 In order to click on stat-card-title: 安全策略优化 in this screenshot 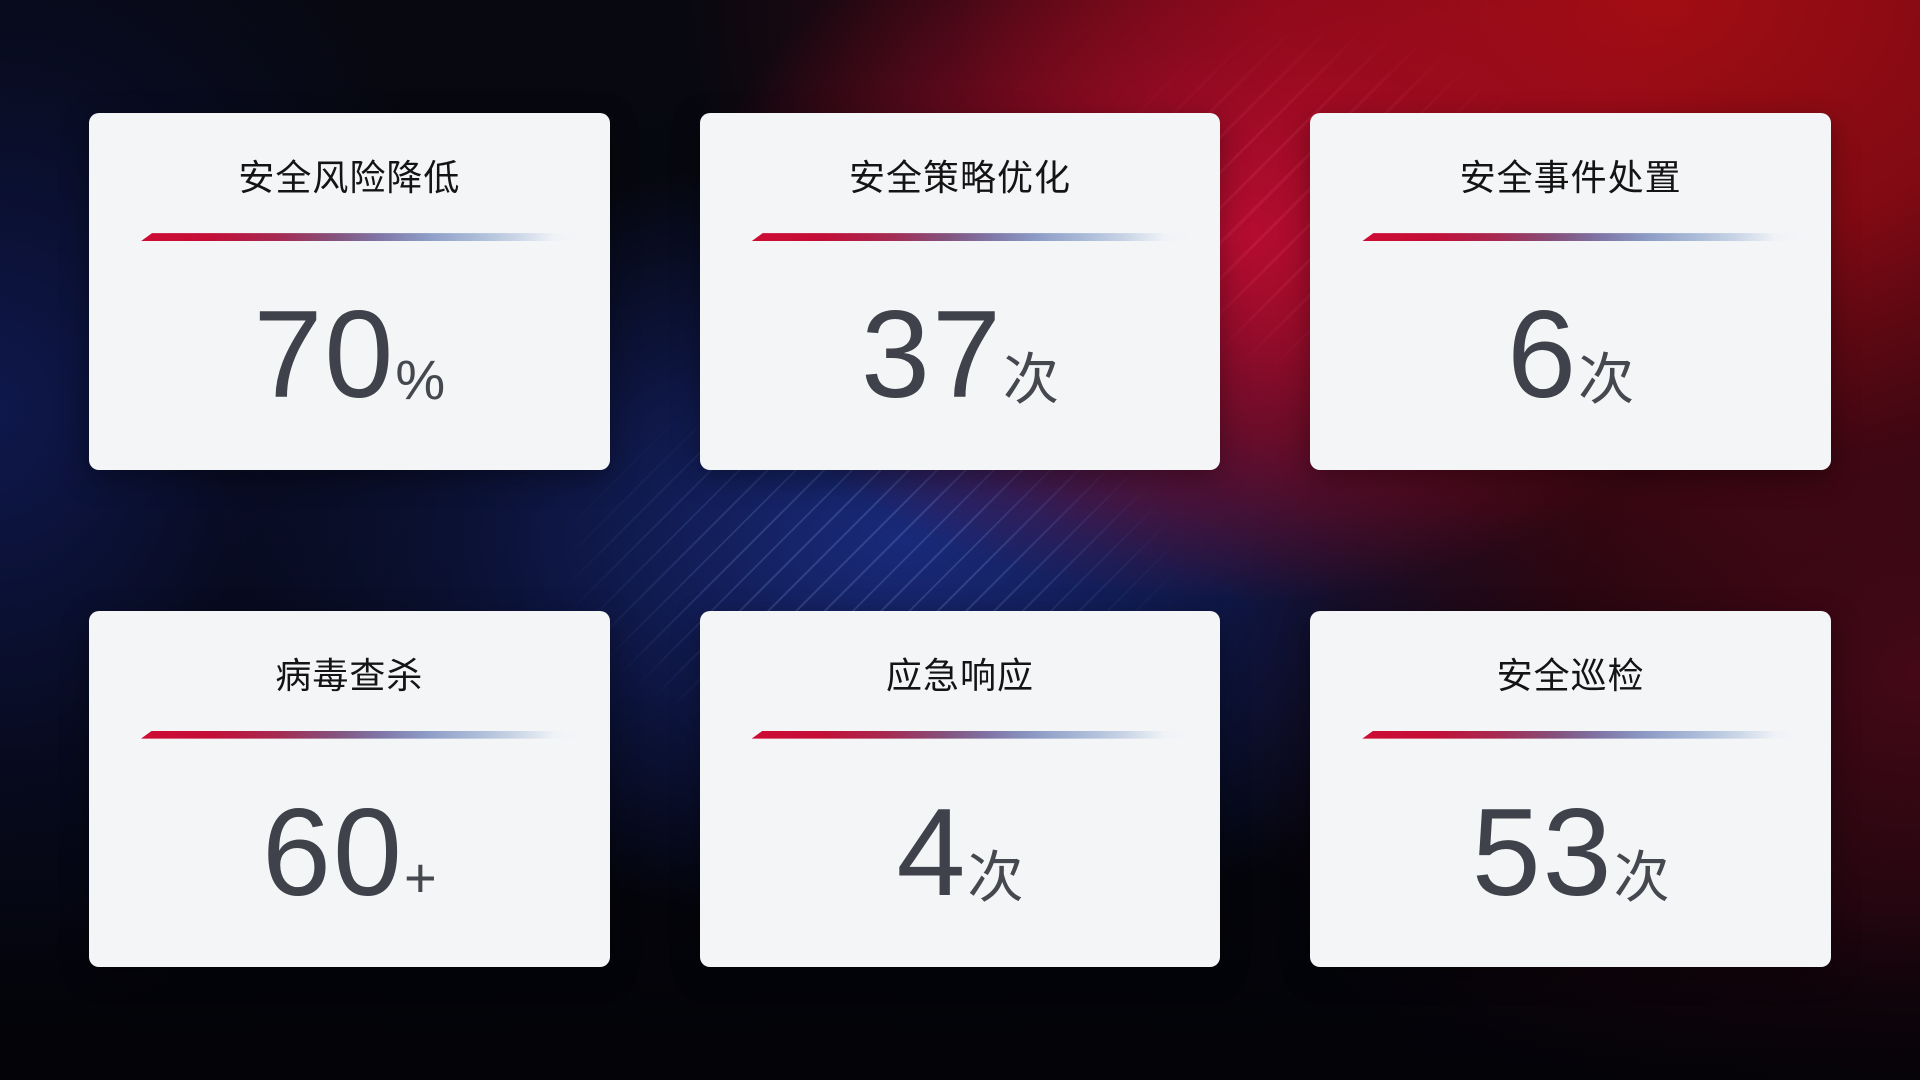, I will do `click(959, 177)`.